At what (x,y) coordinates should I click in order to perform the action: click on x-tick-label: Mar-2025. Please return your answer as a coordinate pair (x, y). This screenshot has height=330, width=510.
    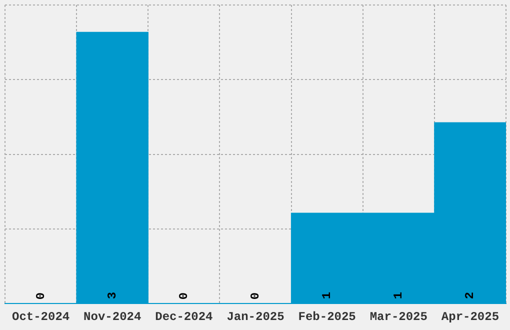
    Looking at the image, I should click on (399, 317).